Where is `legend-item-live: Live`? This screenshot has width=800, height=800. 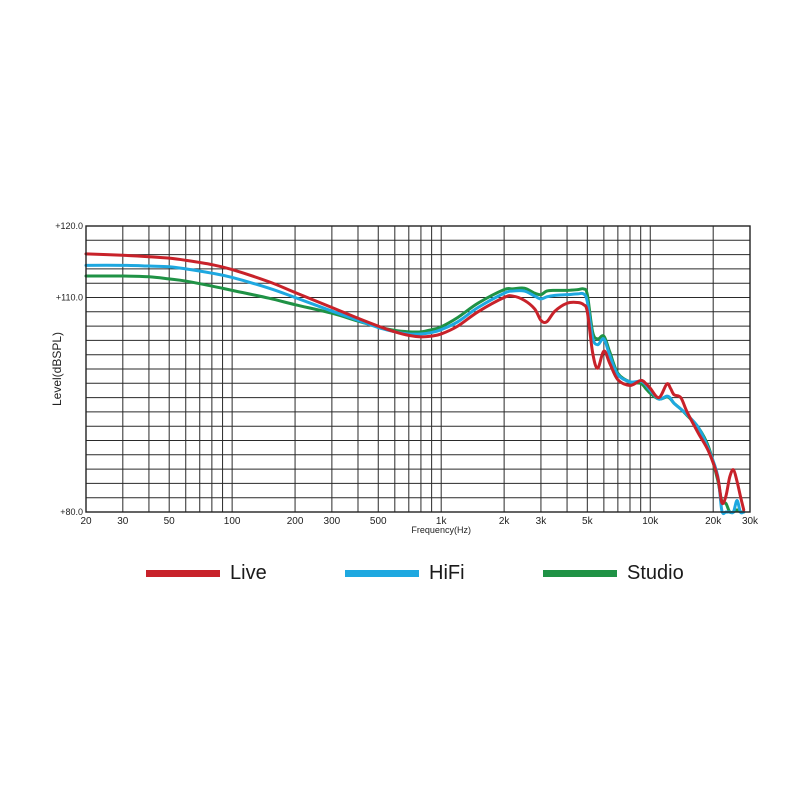
legend-item-live: Live is located at coordinates (206, 573).